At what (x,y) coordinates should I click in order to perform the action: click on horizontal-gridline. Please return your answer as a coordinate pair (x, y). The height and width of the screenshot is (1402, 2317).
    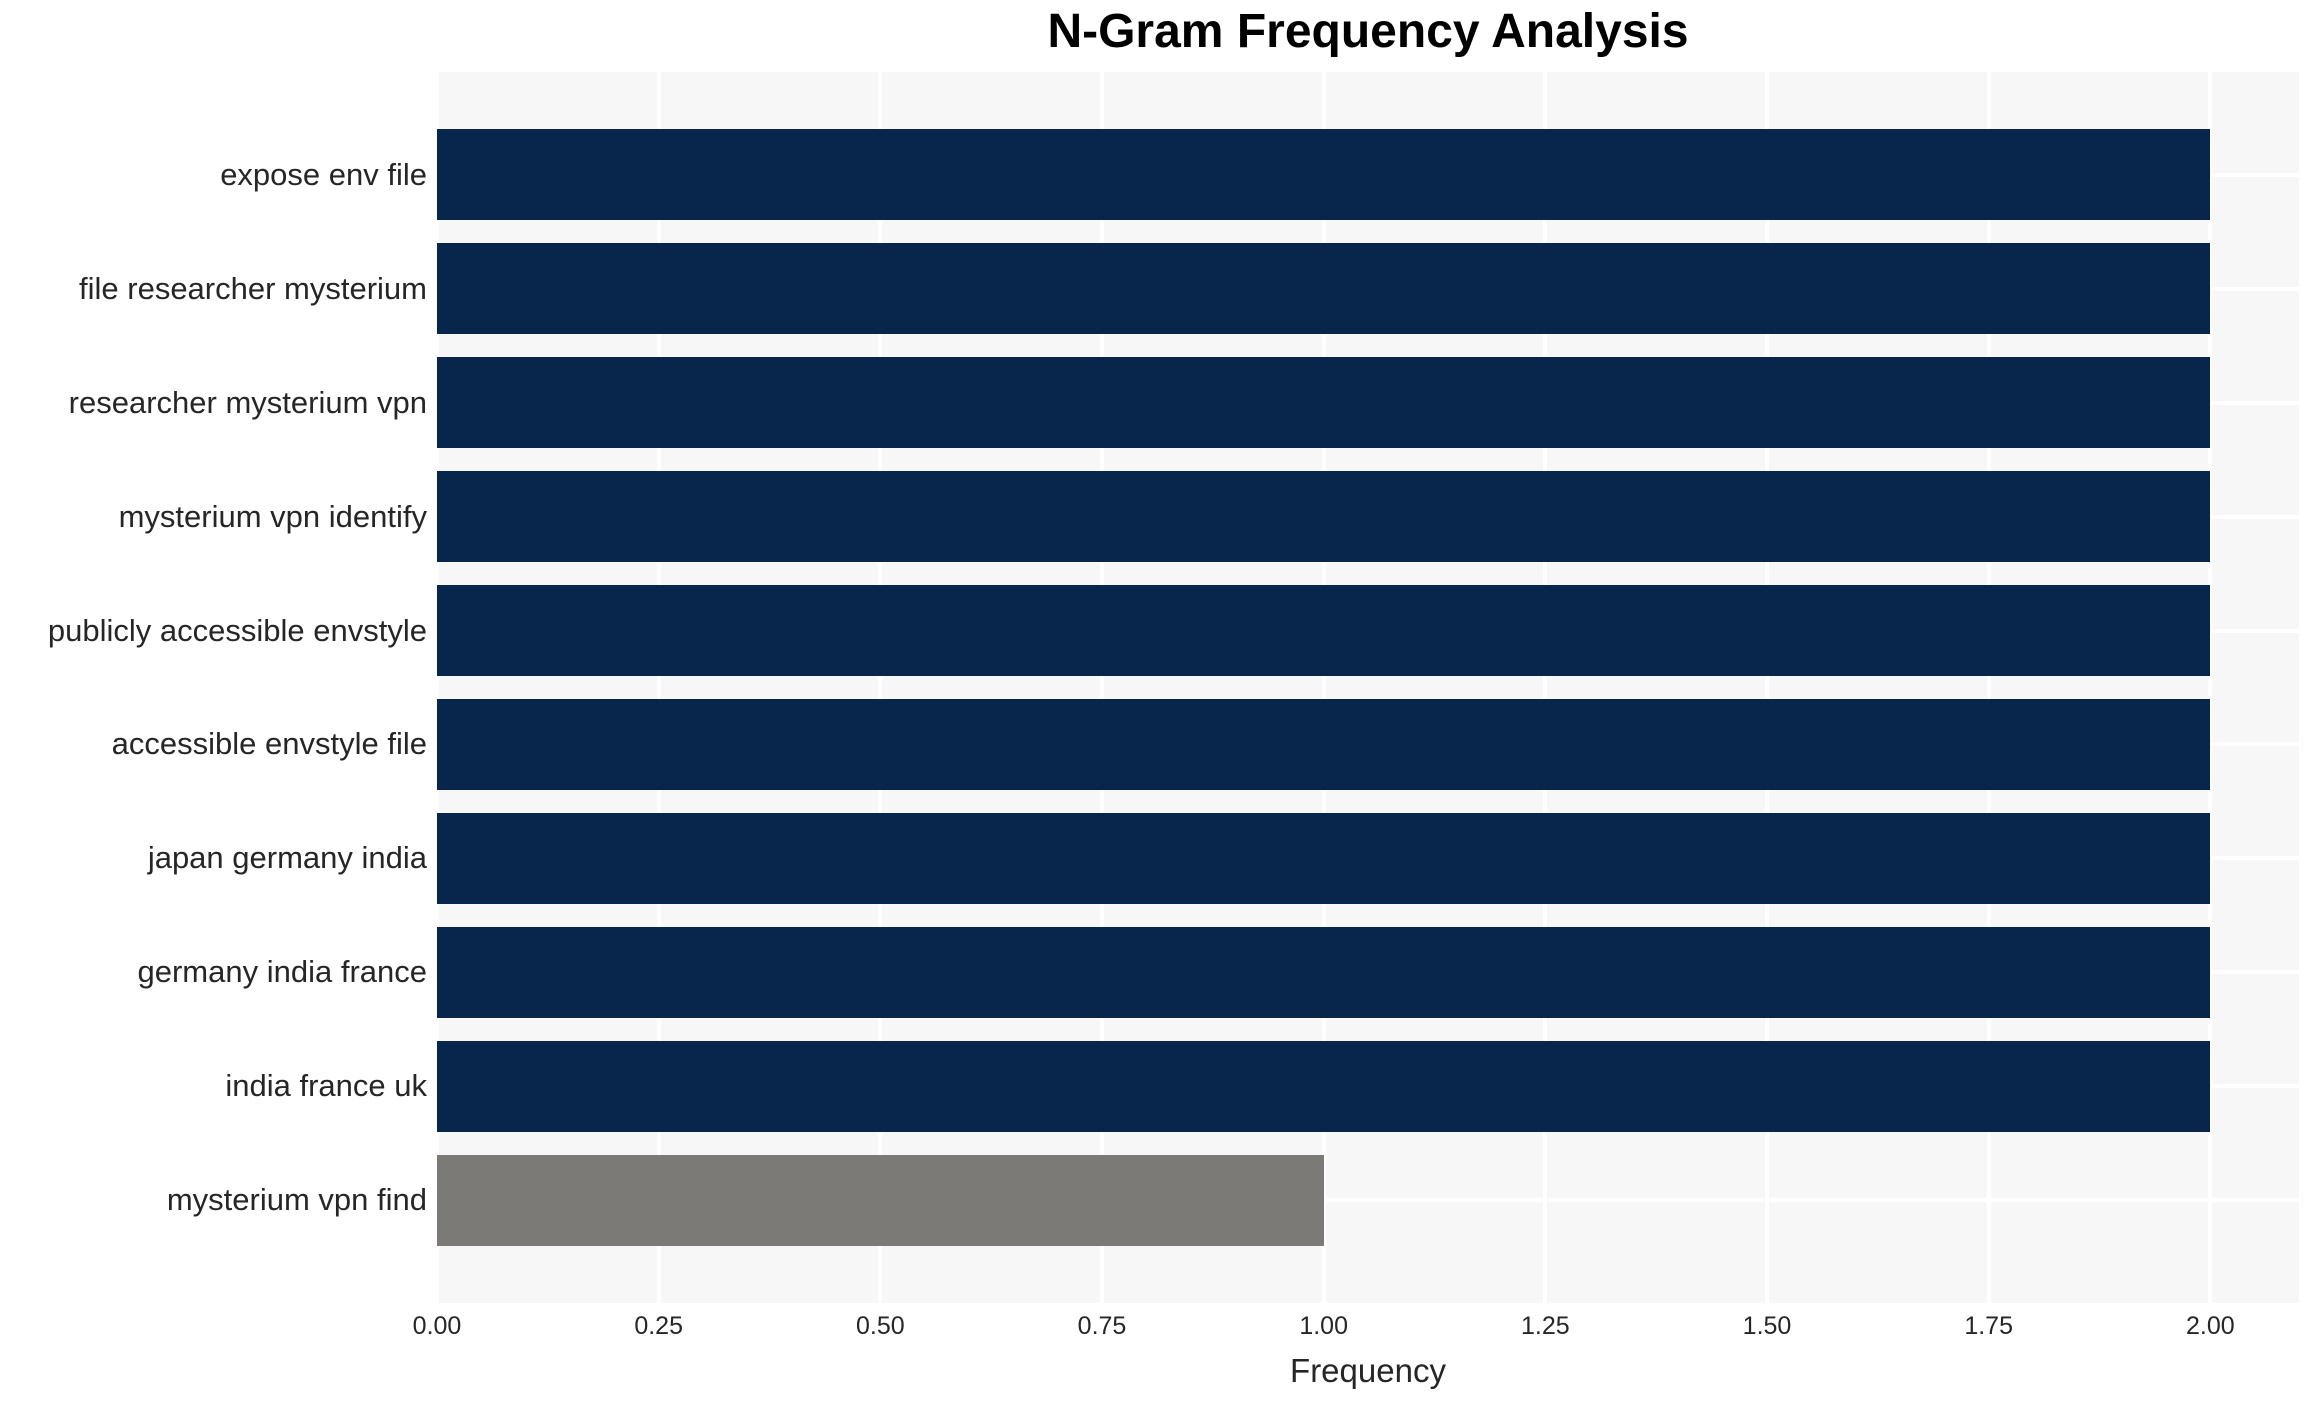
    Looking at the image, I should click on (1368, 1200).